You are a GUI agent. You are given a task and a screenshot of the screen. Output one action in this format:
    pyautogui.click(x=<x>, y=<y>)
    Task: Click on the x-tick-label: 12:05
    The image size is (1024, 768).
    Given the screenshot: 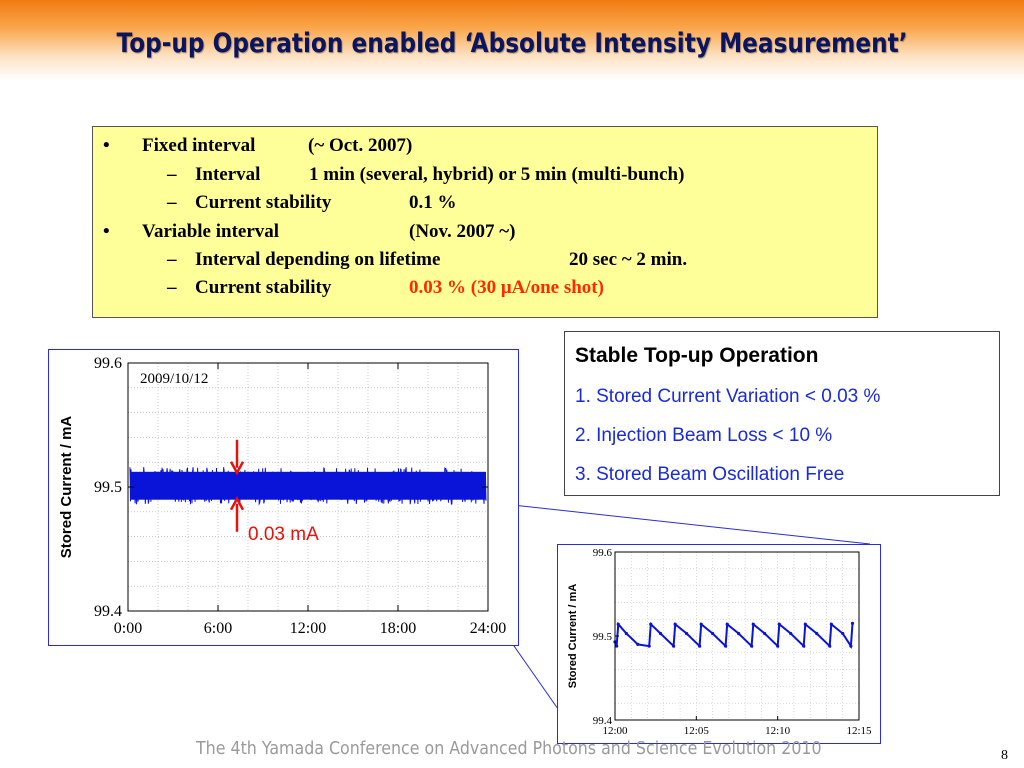 What is the action you would take?
    pyautogui.click(x=697, y=731)
    